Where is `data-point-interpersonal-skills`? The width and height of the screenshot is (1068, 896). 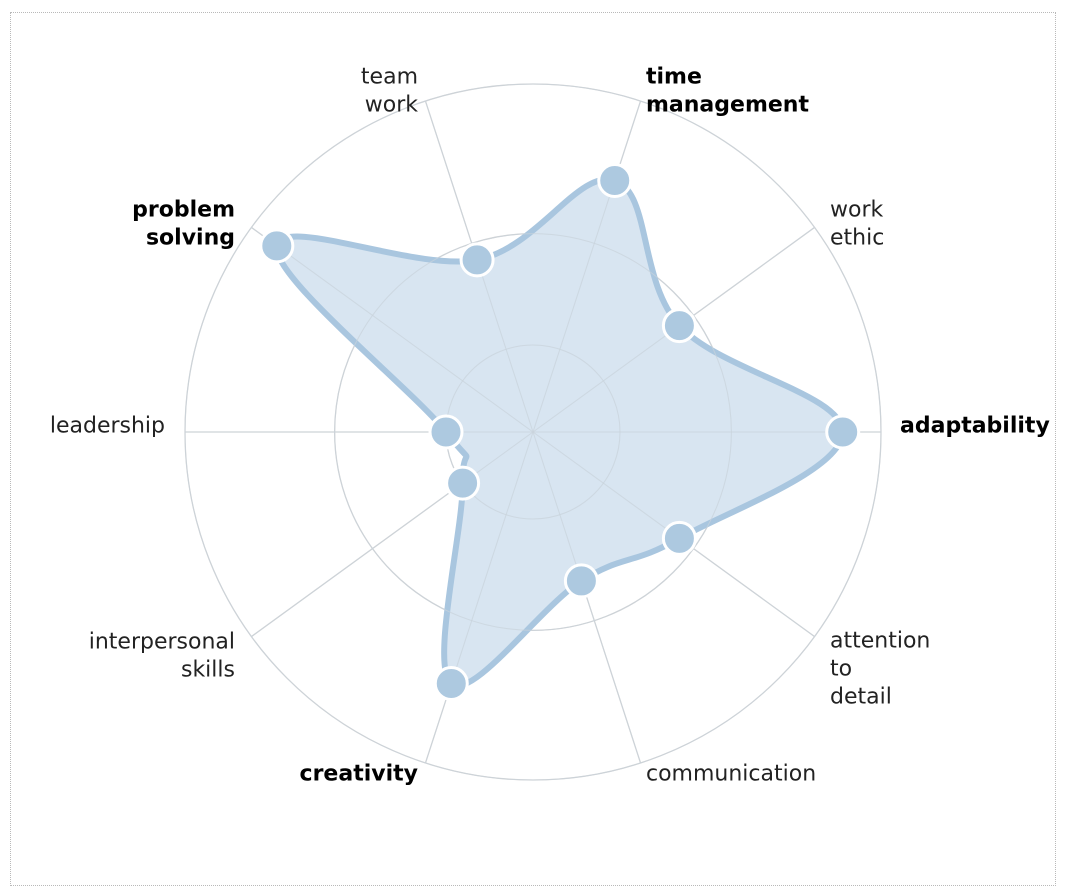 data-point-interpersonal-skills is located at coordinates (463, 483).